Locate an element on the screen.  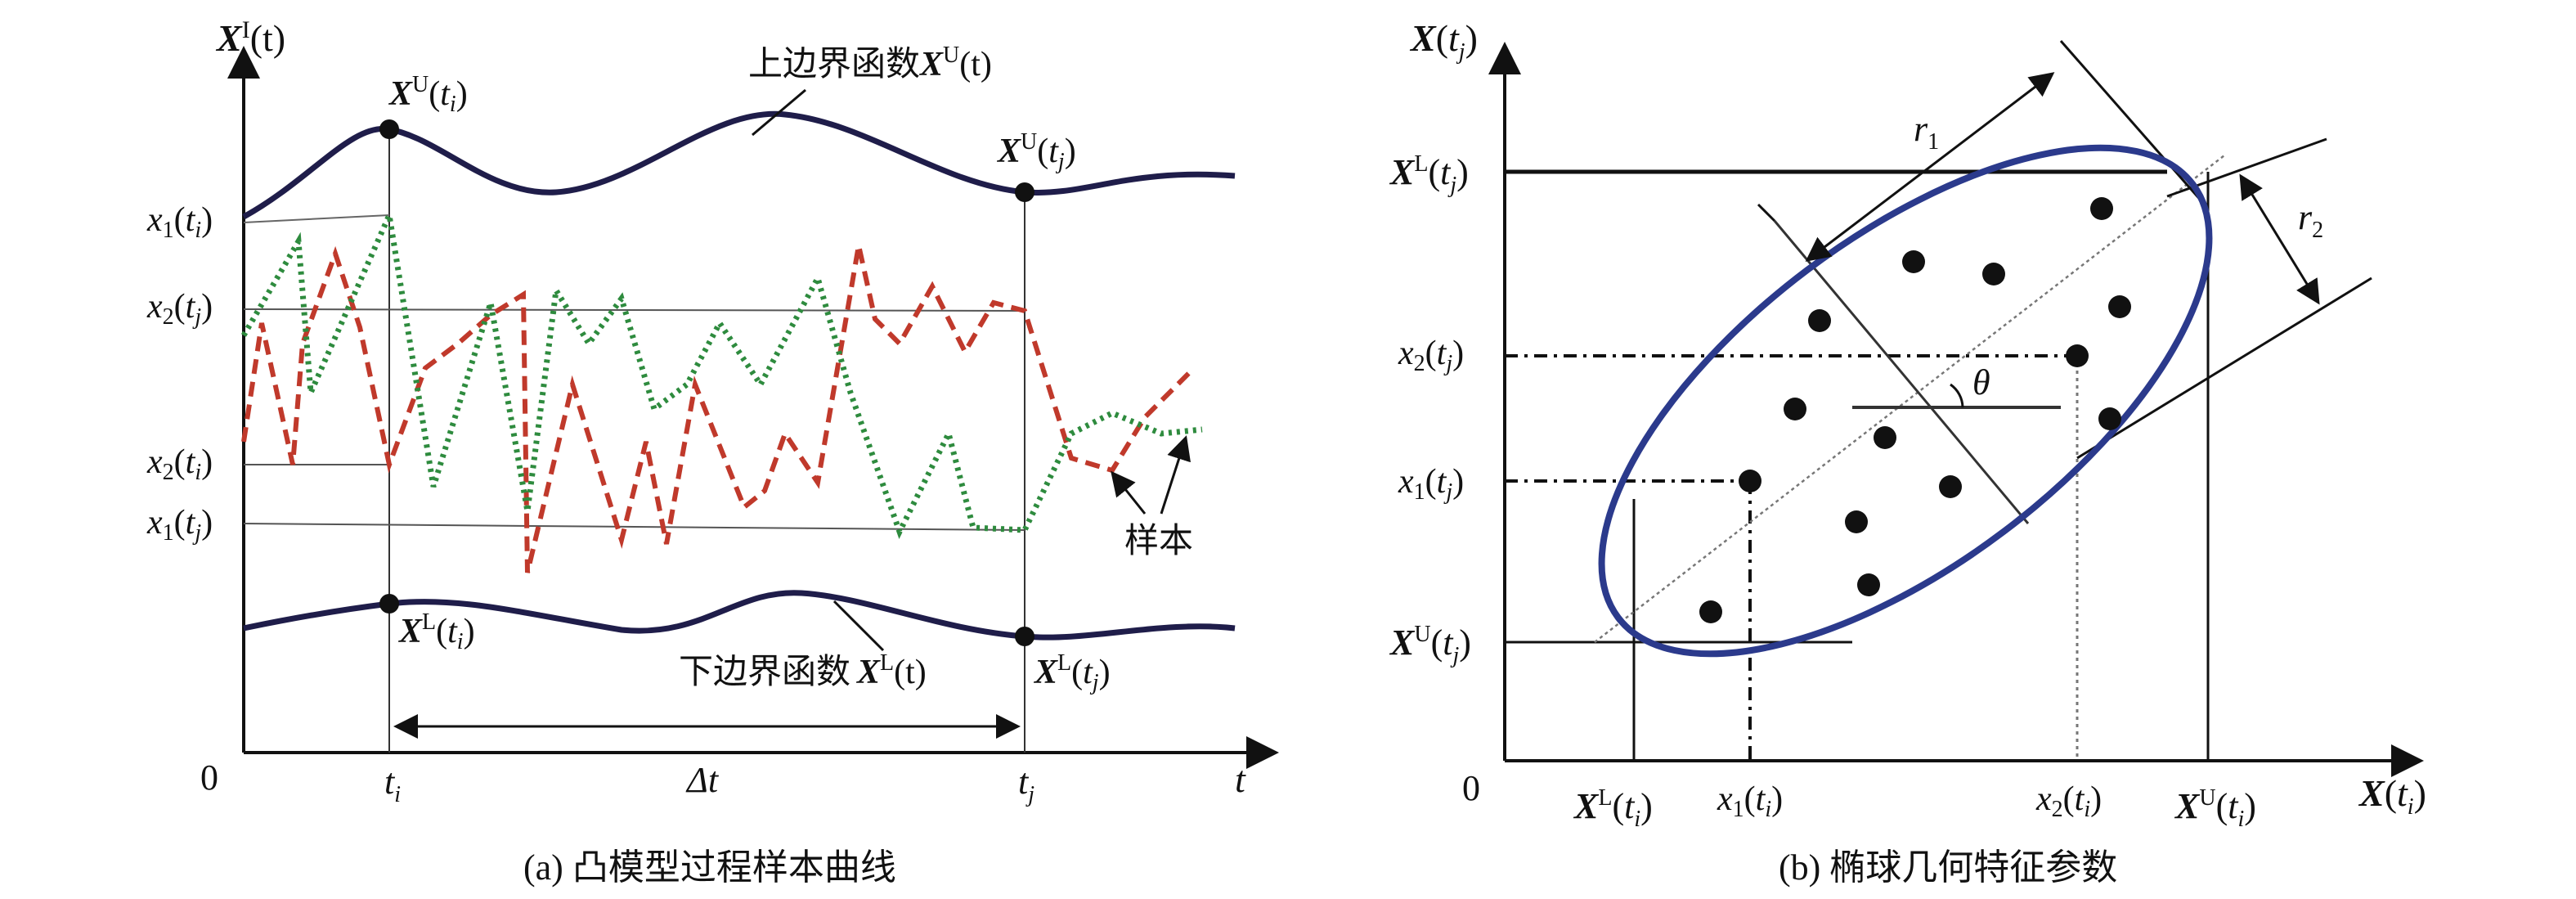
tick-x1-ti: x1(ti) is located at coordinates (179, 222).